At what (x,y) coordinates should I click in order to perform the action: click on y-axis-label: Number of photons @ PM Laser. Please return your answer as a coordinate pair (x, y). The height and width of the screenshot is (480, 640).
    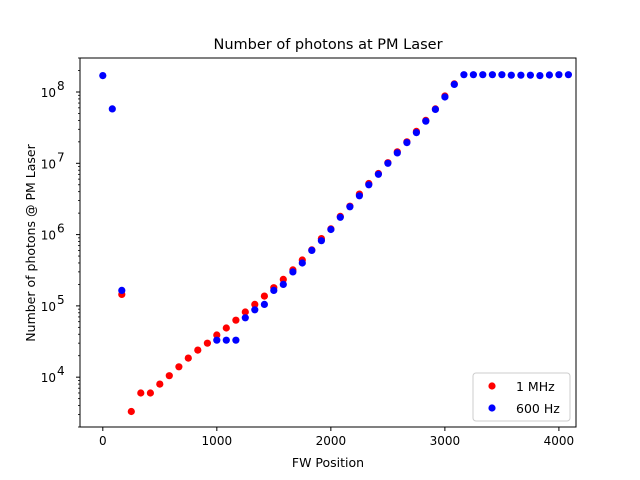
    Looking at the image, I should click on (30, 242).